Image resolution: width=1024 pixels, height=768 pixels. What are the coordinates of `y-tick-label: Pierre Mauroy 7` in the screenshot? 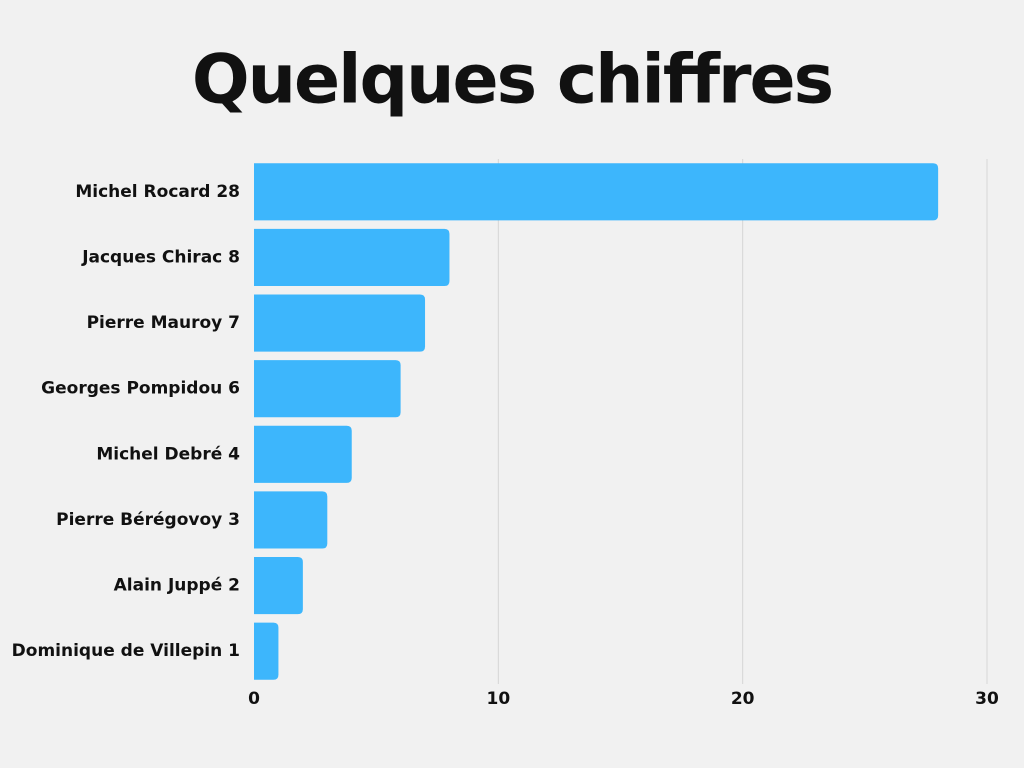 It's located at (163, 323).